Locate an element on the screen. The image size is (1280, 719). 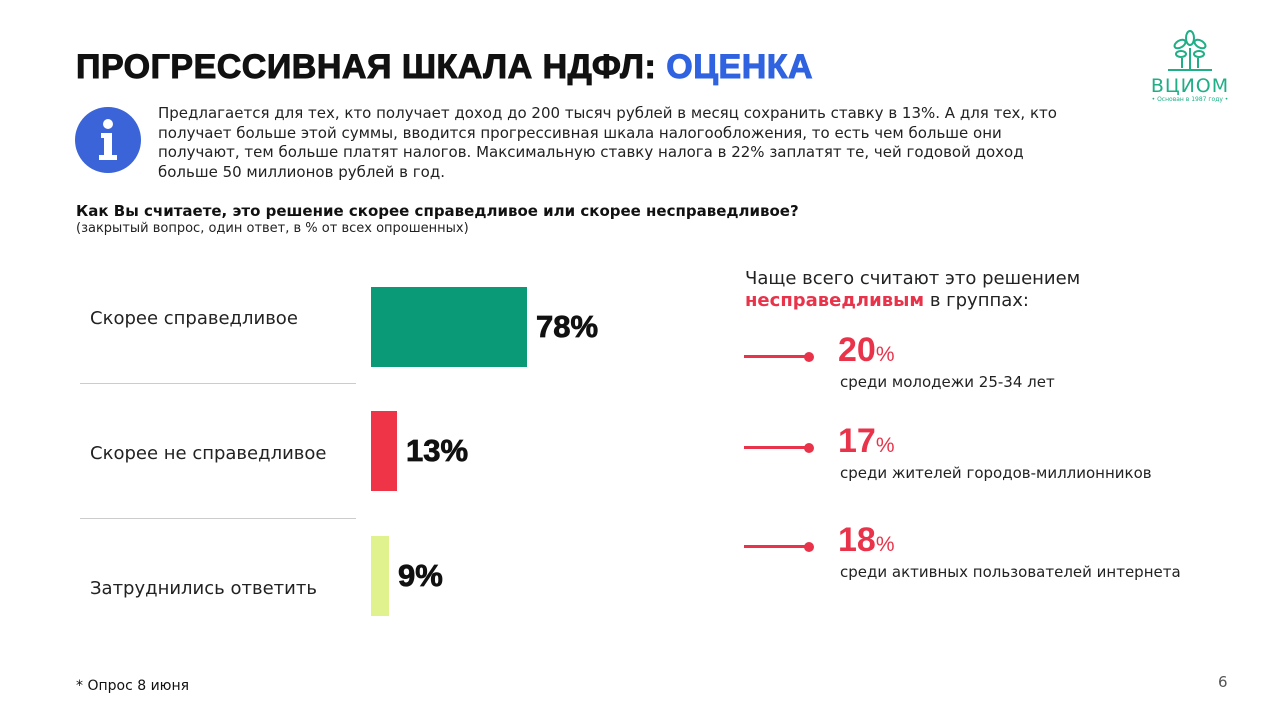
vciom-logo: ВЦИОМ • Основан в 1987 году • is located at coordinates (1190, 66).